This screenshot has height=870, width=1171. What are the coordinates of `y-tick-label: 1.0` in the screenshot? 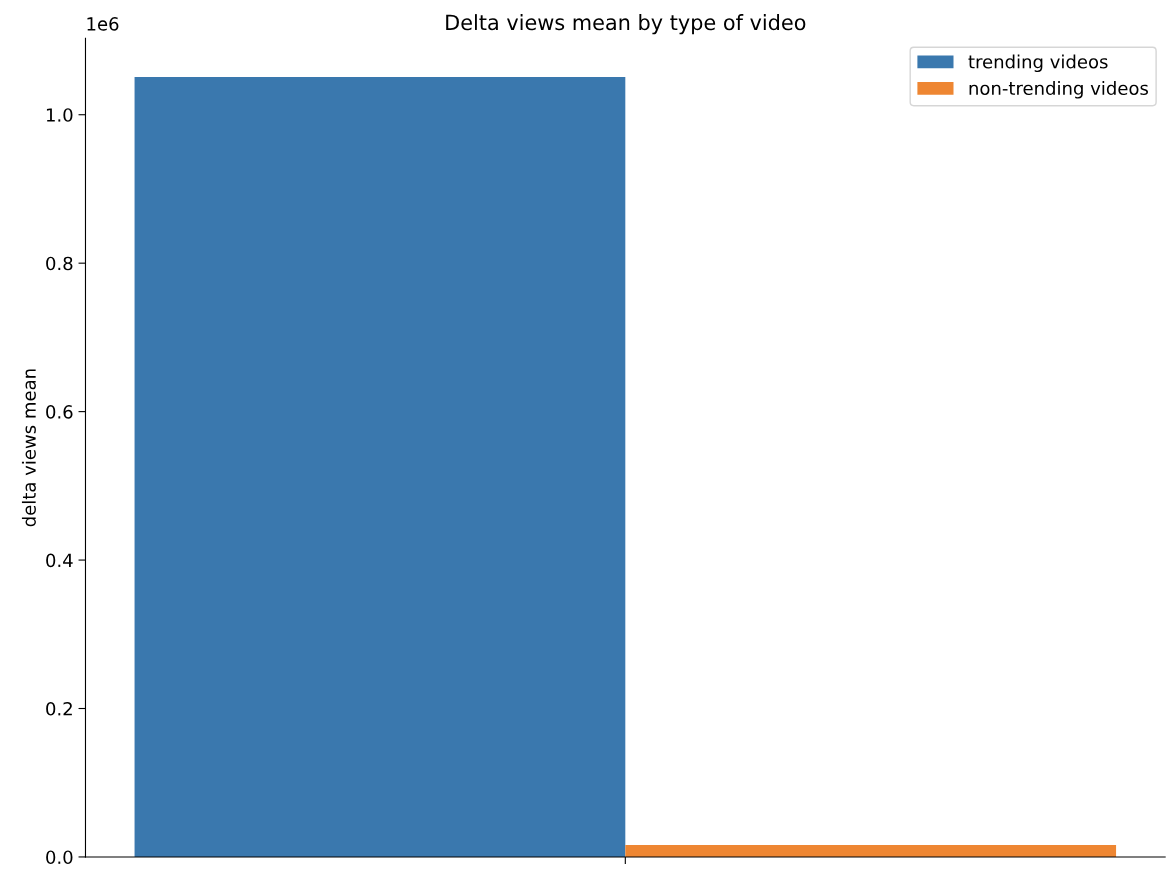 It's located at (59, 115).